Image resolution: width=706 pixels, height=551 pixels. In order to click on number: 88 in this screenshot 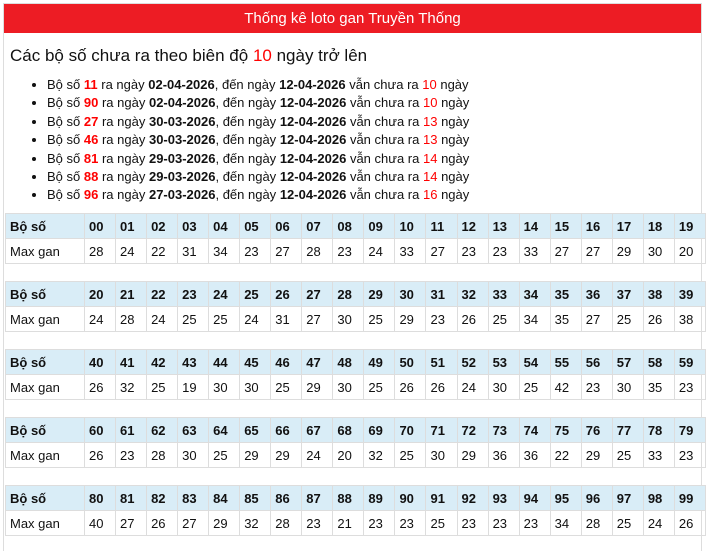, I will do `click(91, 176)`.